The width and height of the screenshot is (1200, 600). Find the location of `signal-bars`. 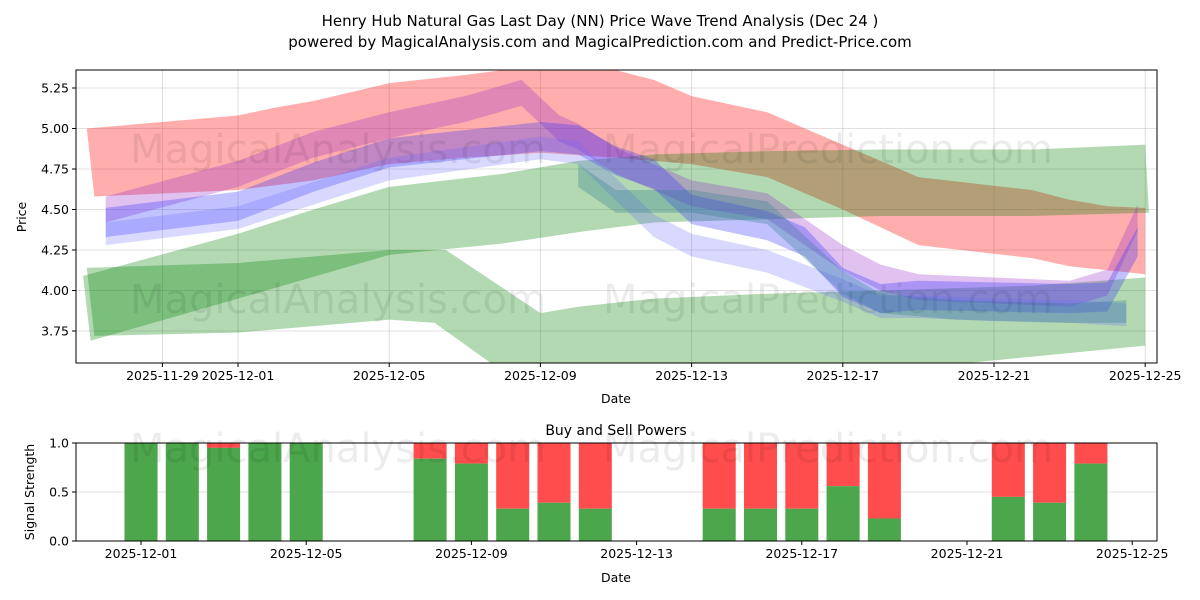

signal-bars is located at coordinates (616, 492).